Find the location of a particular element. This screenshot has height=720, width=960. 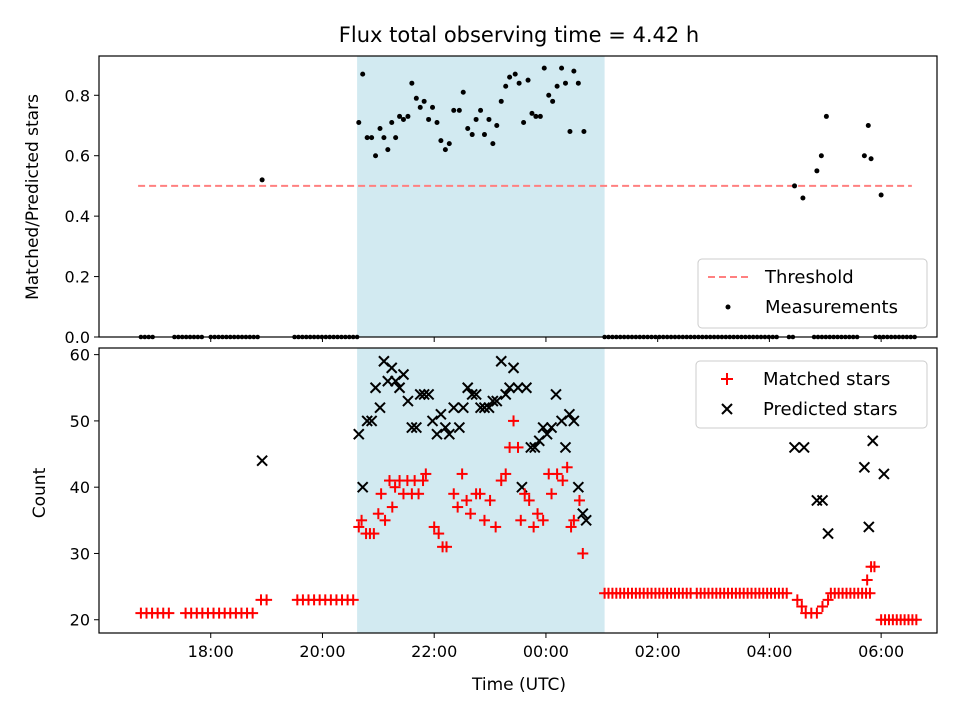

ratio-legend-box is located at coordinates (812, 293).